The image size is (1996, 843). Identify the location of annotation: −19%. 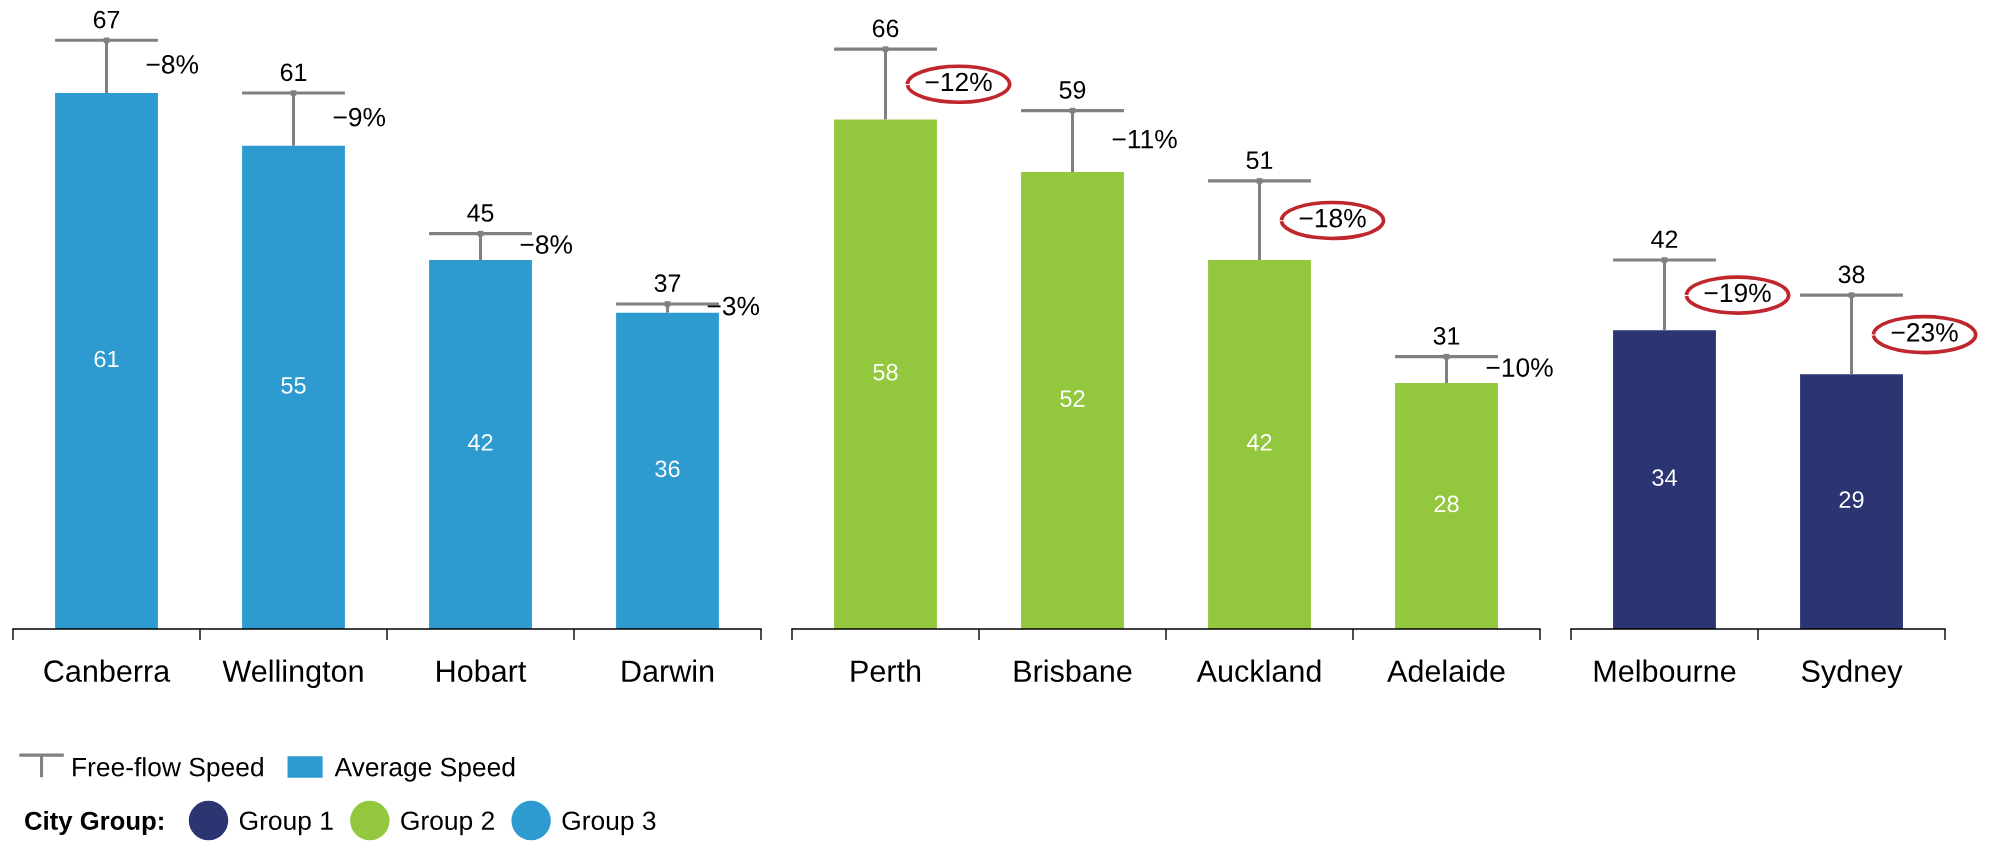
(1737, 293).